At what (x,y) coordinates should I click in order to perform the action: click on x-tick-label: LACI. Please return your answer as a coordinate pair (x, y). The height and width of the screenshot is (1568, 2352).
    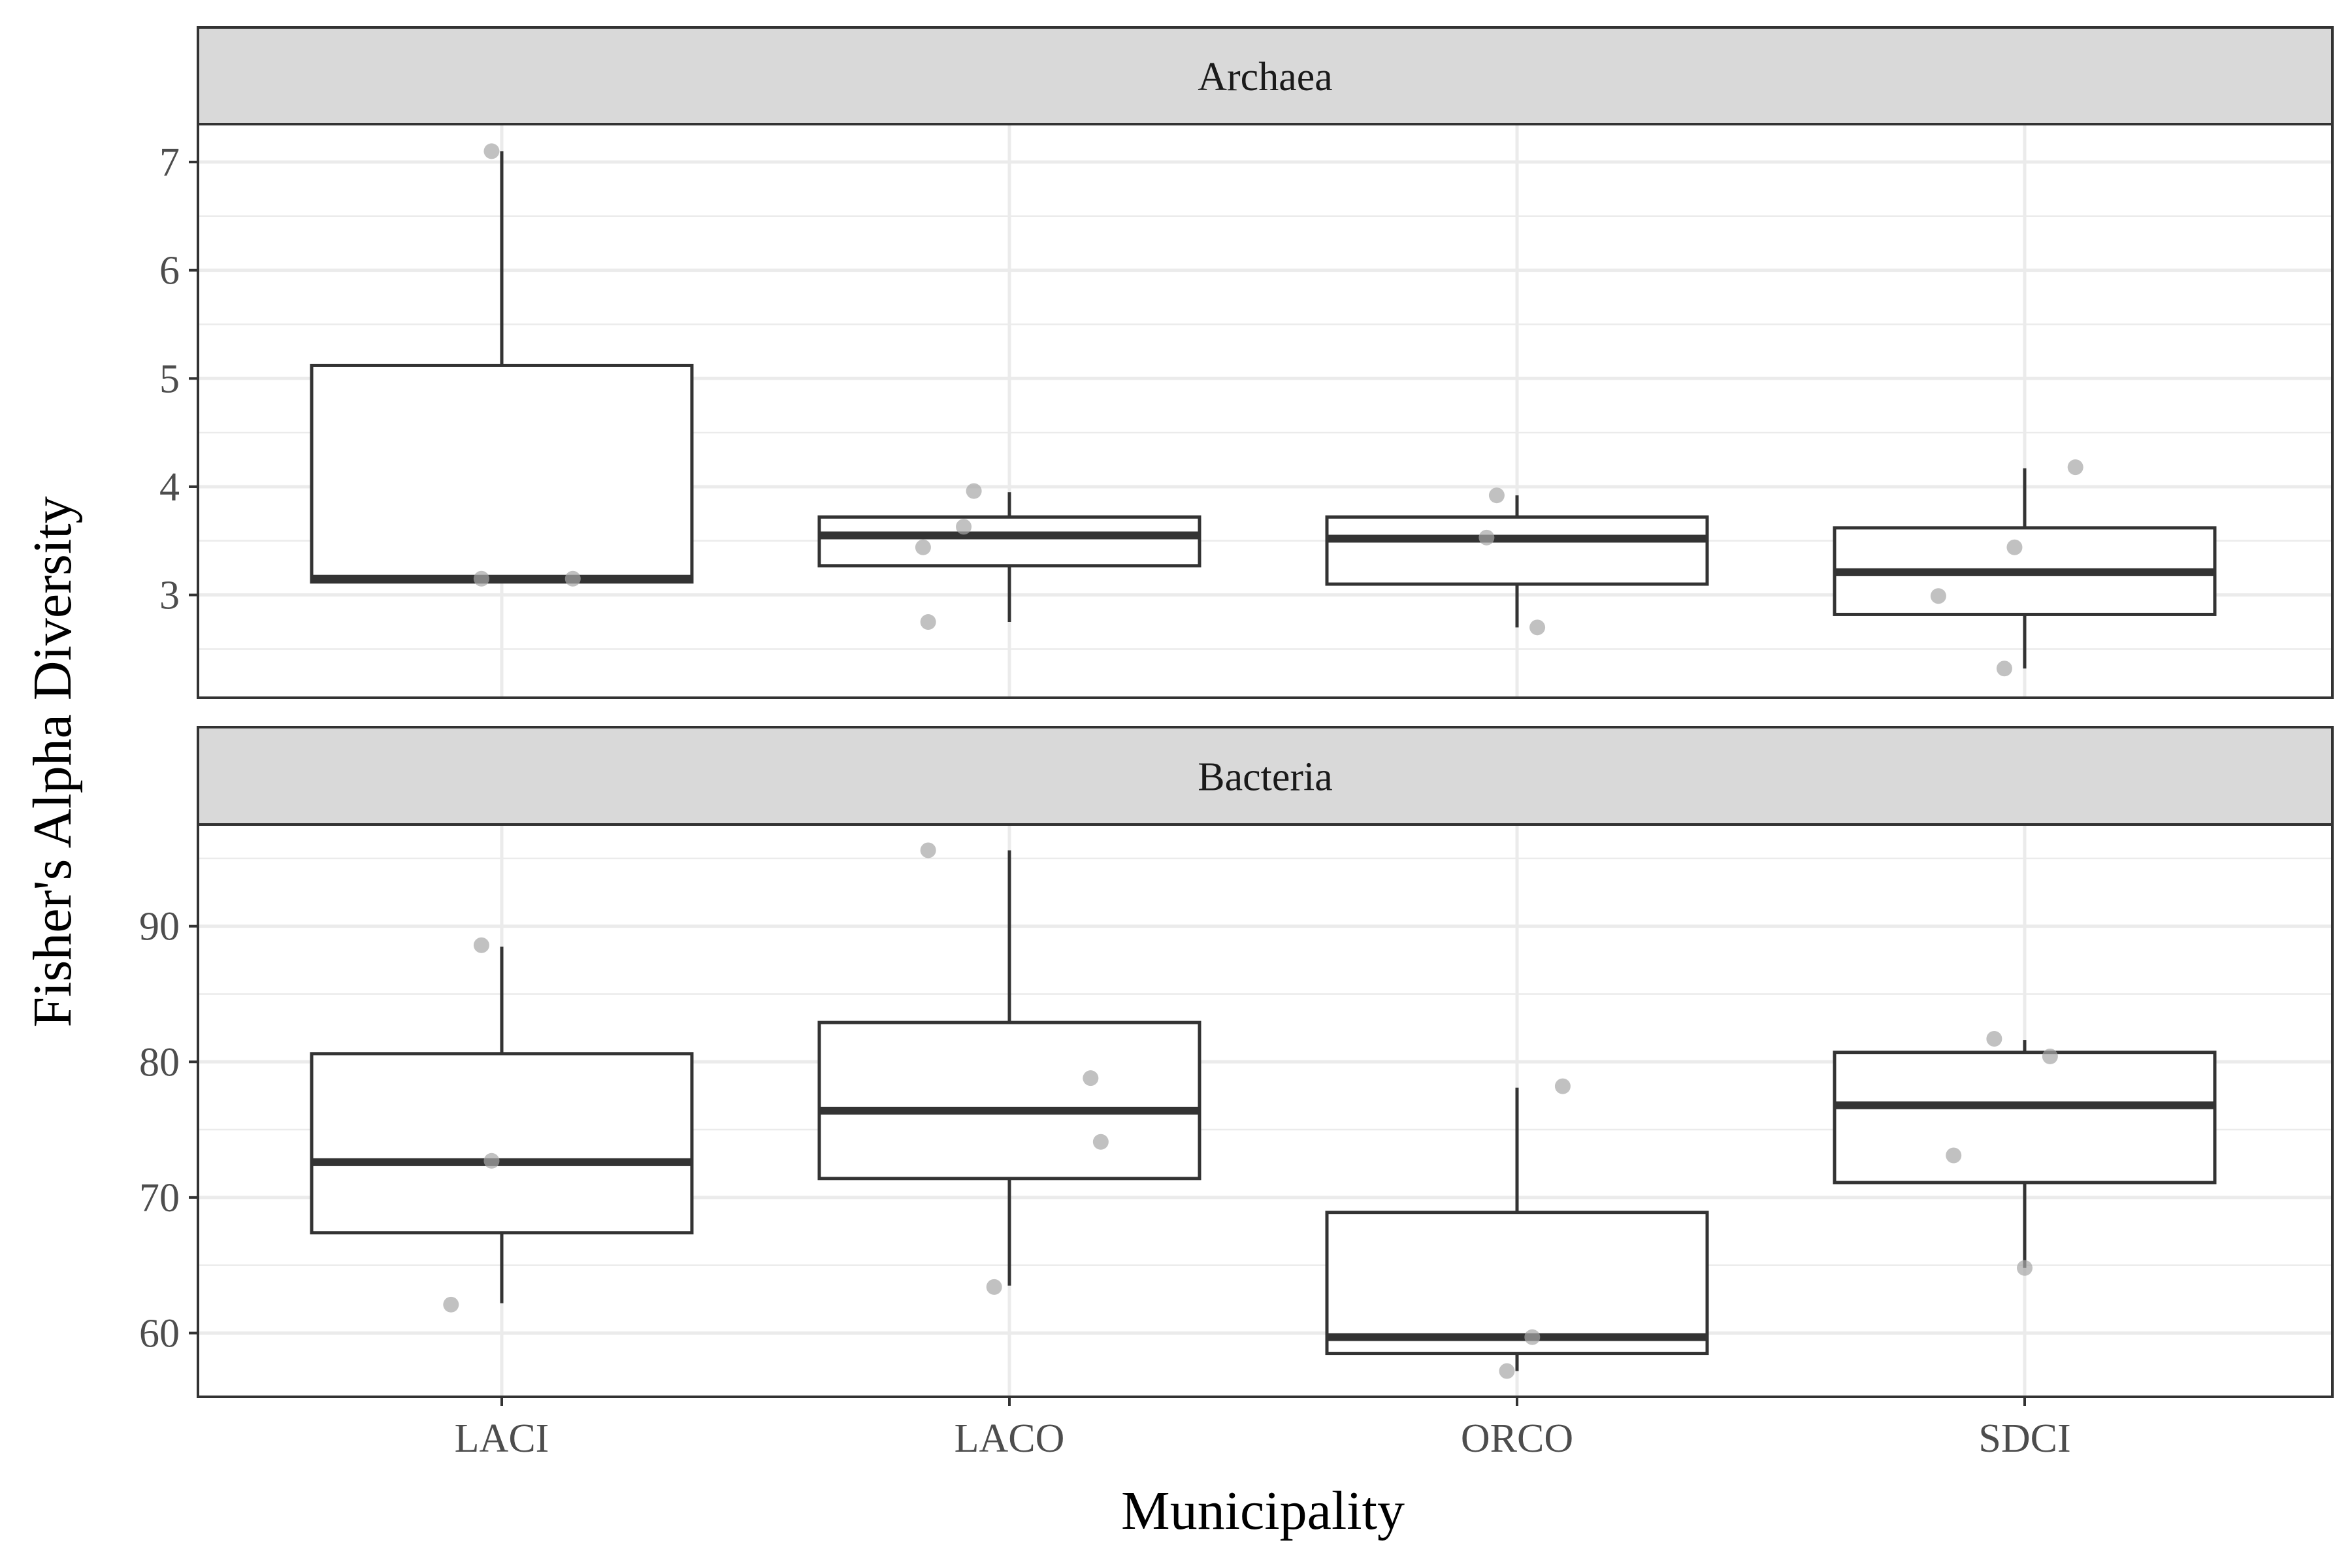
    Looking at the image, I should click on (502, 1438).